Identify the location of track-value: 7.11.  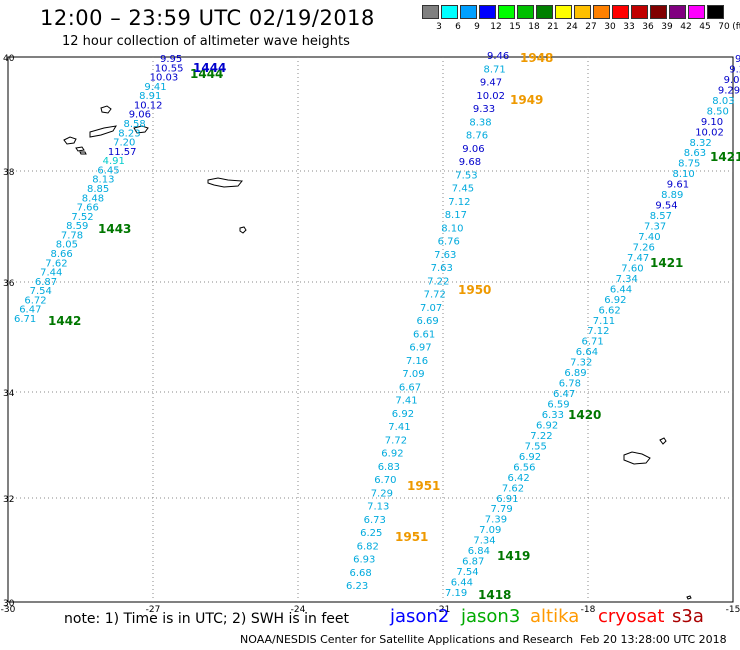
(604, 321).